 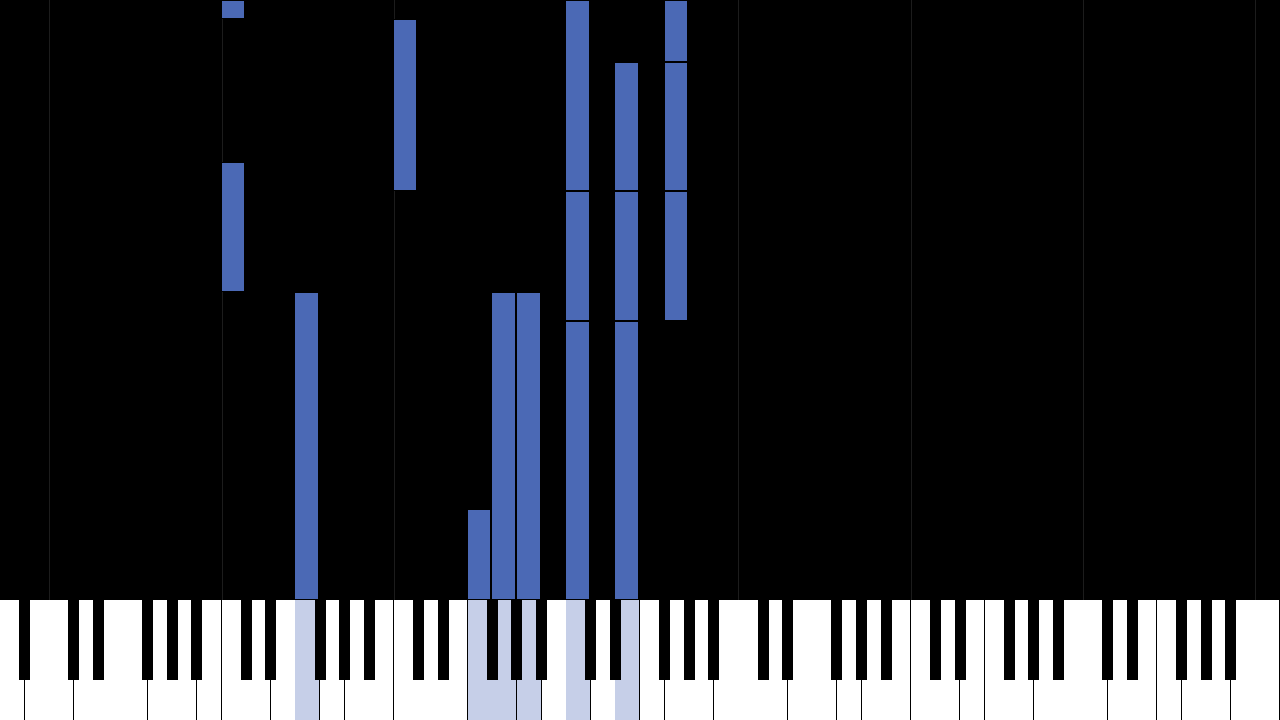 What do you see at coordinates (689, 640) in the screenshot?
I see `black-key-g4-sharp` at bounding box center [689, 640].